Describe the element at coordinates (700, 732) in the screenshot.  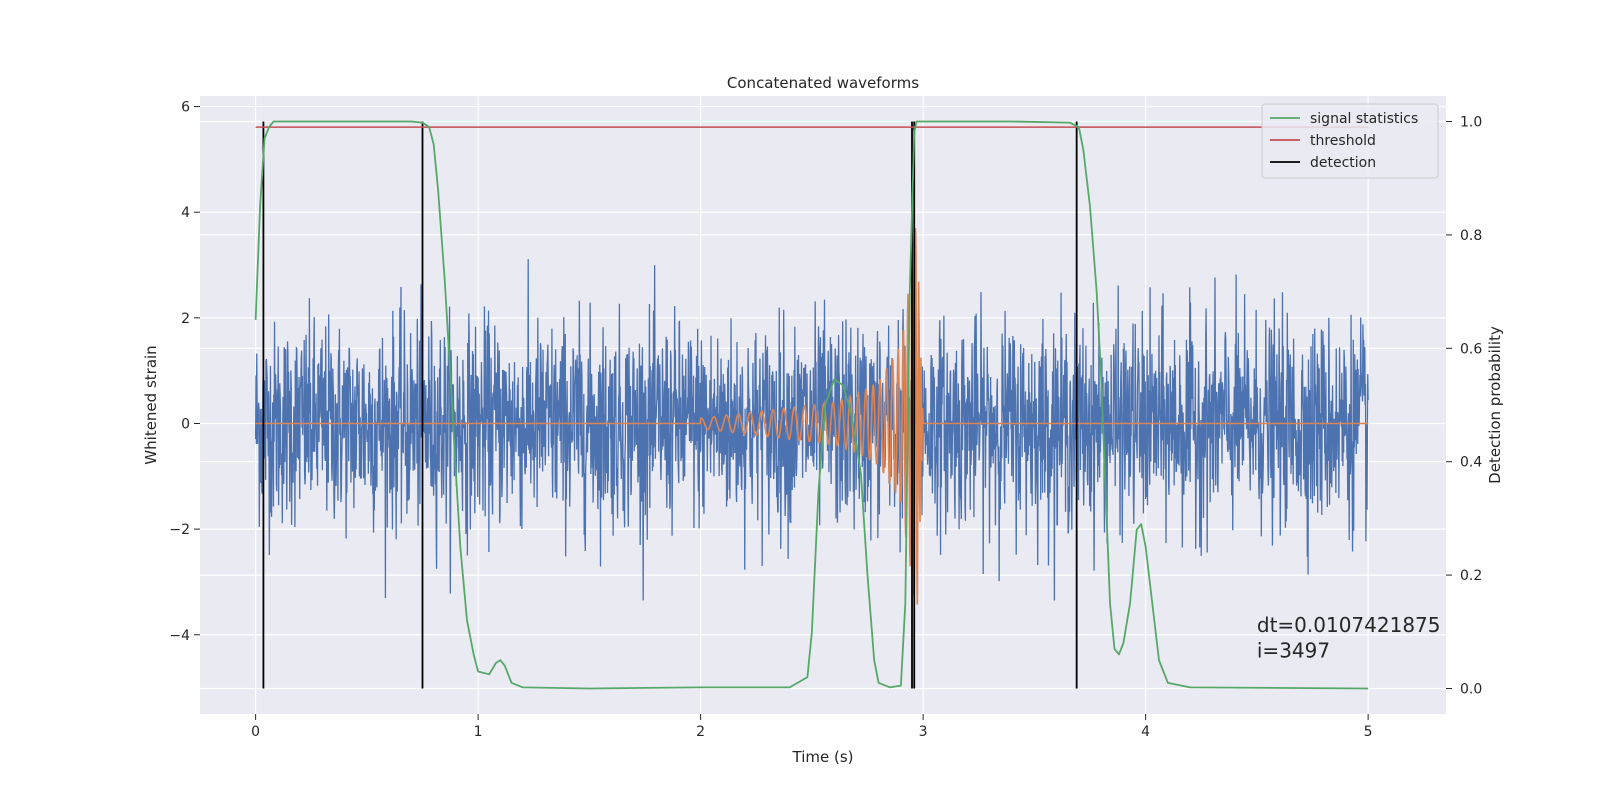
I see `x-tick-label: 2` at that location.